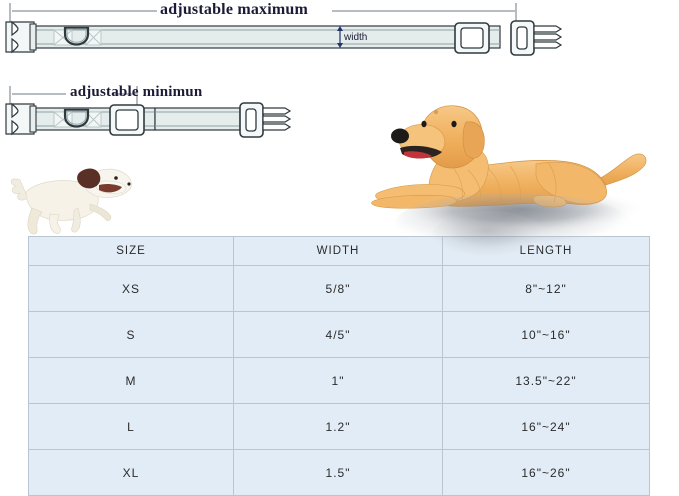 The height and width of the screenshot is (496, 679). What do you see at coordinates (356, 37) in the screenshot?
I see `width-label: width` at bounding box center [356, 37].